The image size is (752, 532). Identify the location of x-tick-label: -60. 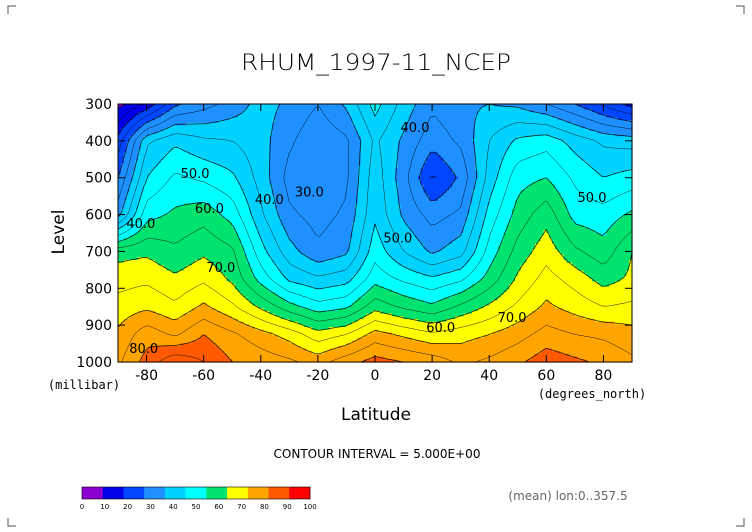
(203, 376).